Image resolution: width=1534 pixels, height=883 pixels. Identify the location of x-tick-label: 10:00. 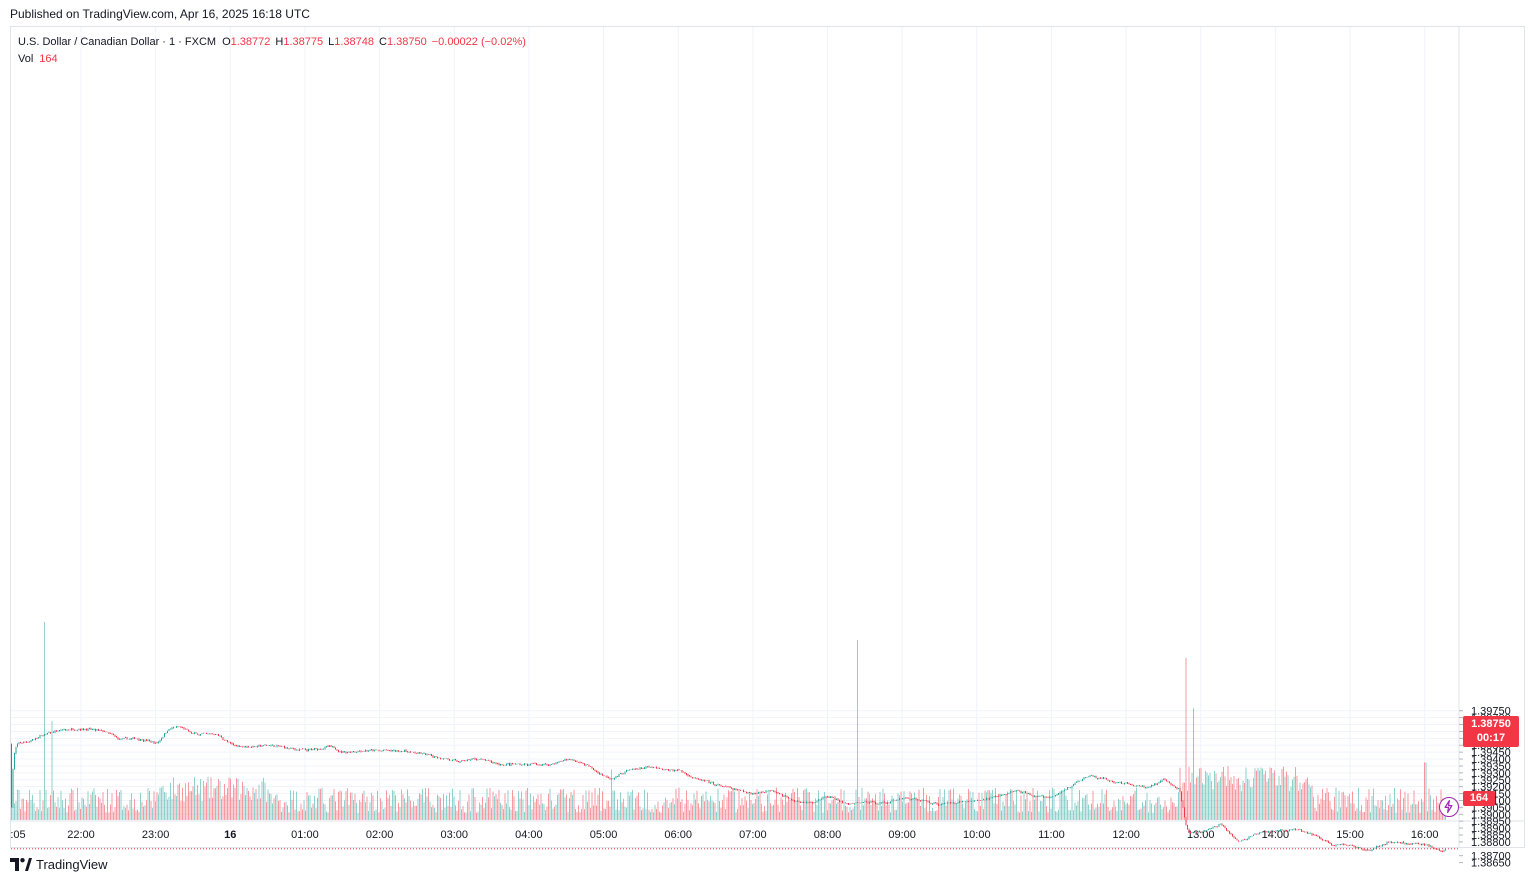
(977, 835).